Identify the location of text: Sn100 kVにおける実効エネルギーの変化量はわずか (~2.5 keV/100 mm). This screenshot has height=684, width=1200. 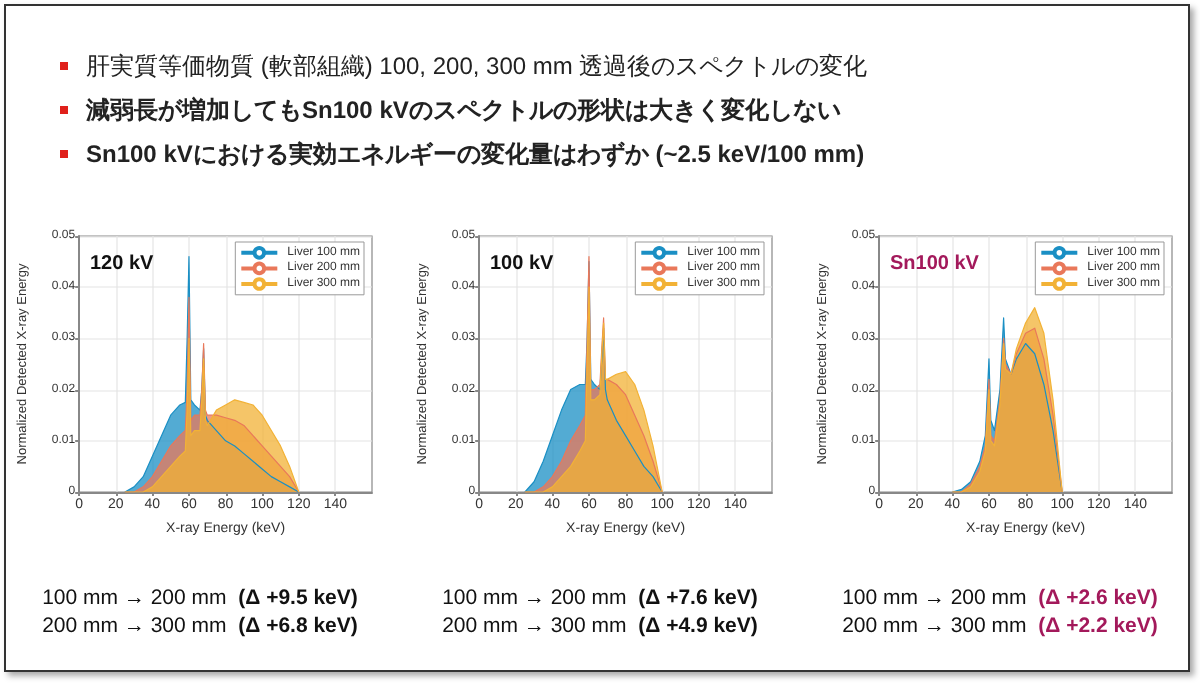
(475, 154).